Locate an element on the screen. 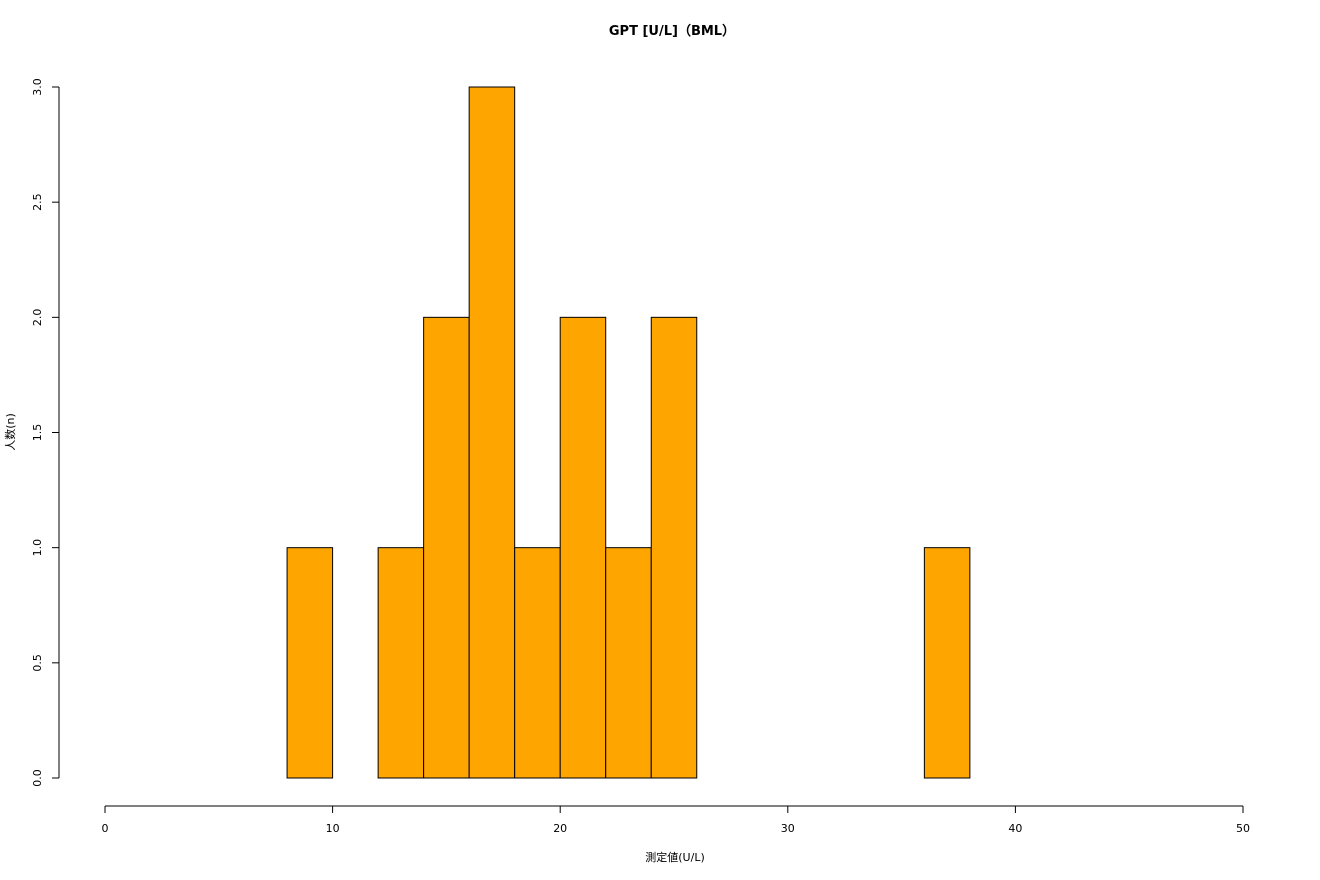 The height and width of the screenshot is (880, 1320). y-axis-label: 人数(n) is located at coordinates (10, 432).